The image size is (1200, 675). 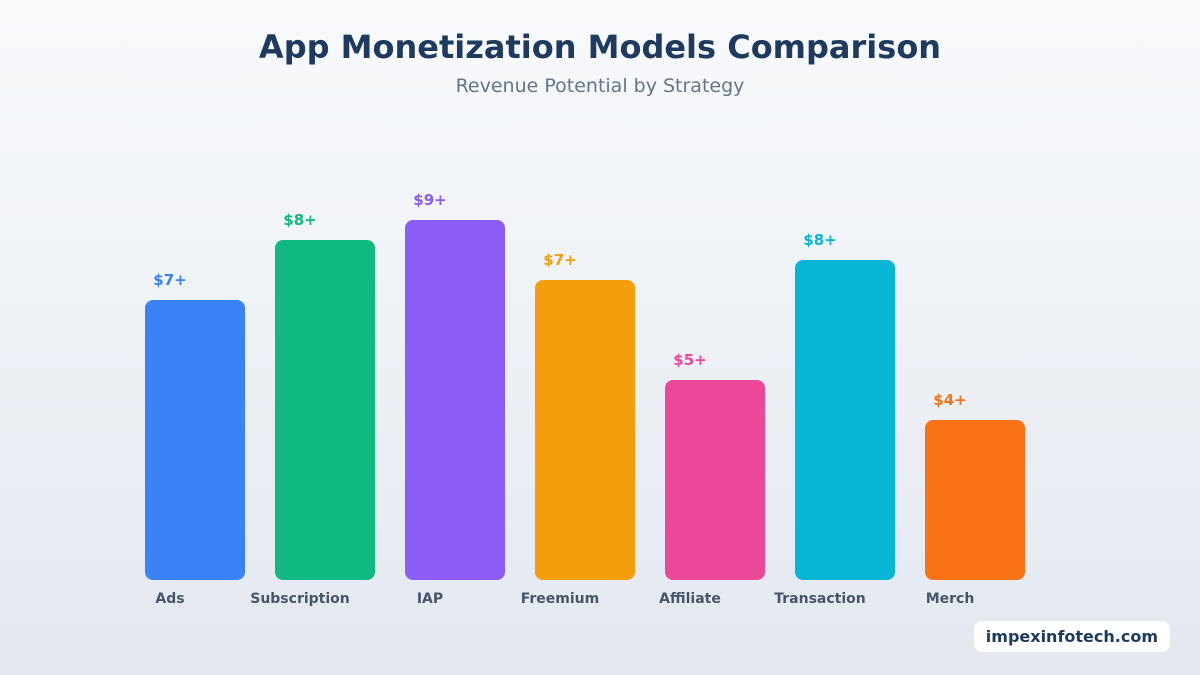 I want to click on x-tick-label: Affiliate, so click(x=690, y=599).